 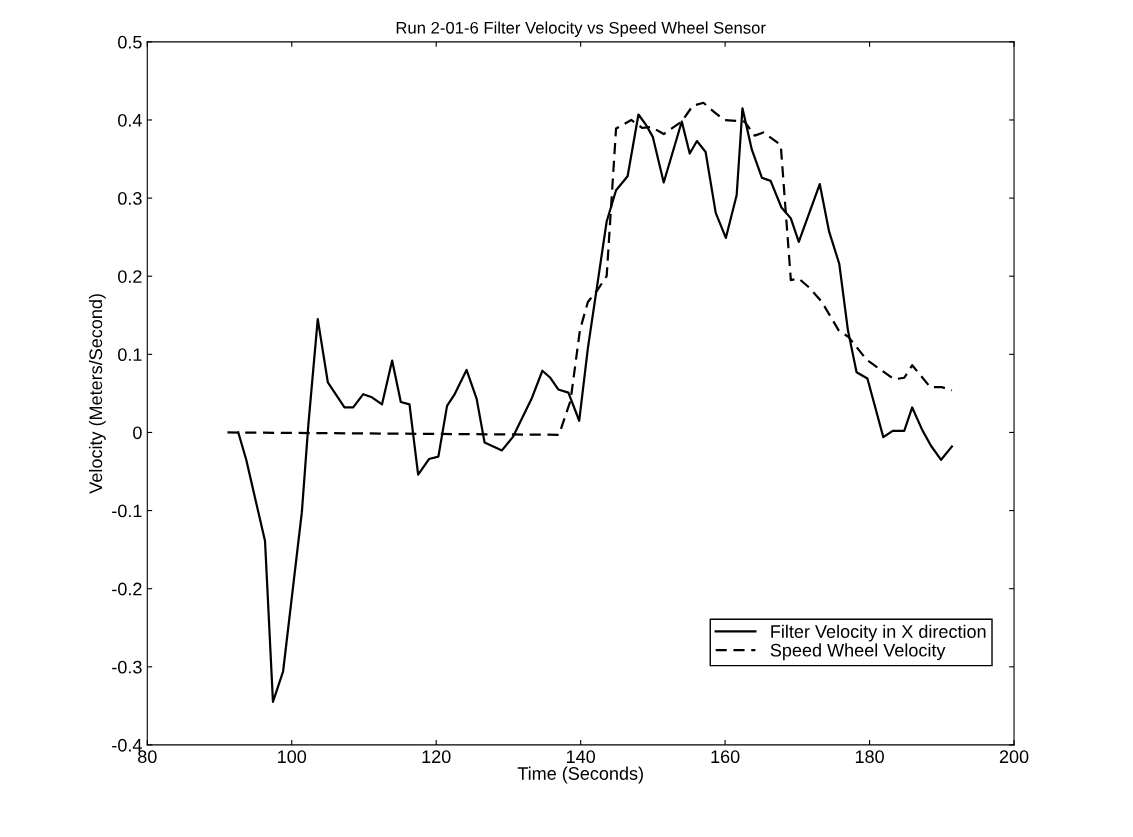 I want to click on x-tick-label: 100, so click(x=292, y=757).